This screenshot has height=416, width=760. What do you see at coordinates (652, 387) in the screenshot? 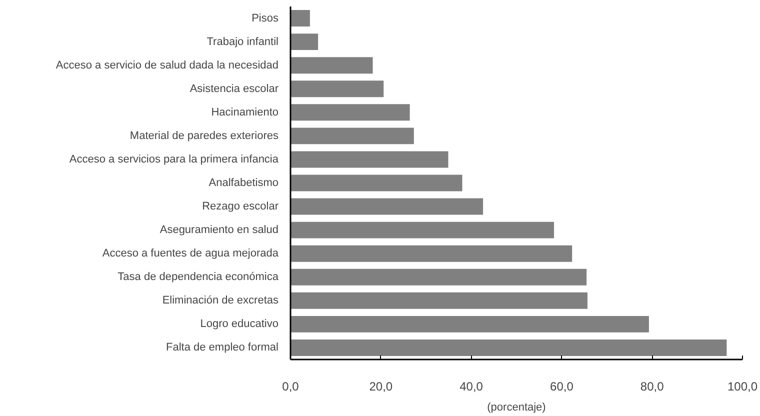
I see `x-tick-label: 80,0` at bounding box center [652, 387].